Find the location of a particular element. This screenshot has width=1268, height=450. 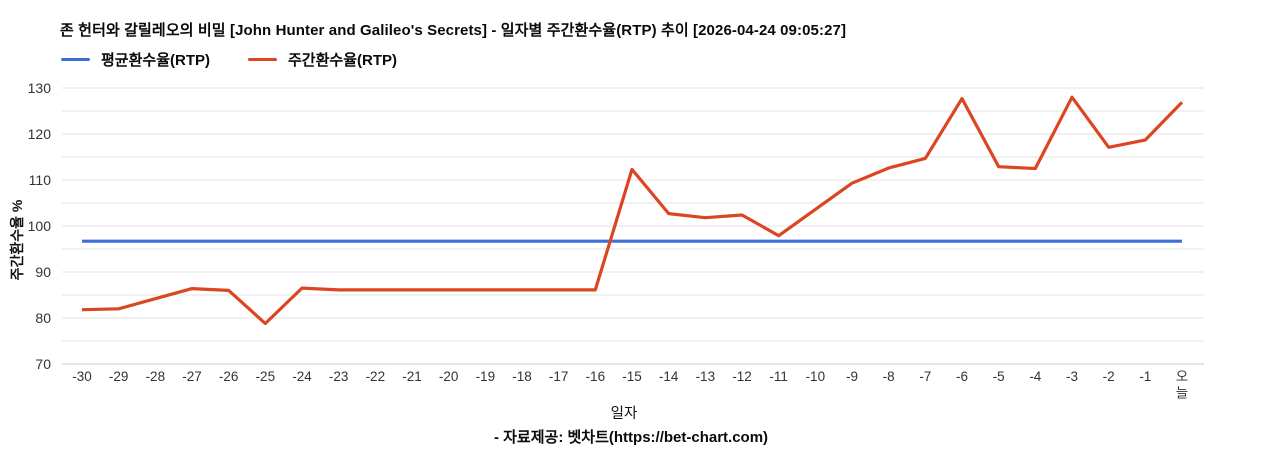

x-tick-label: -4 is located at coordinates (1035, 376).